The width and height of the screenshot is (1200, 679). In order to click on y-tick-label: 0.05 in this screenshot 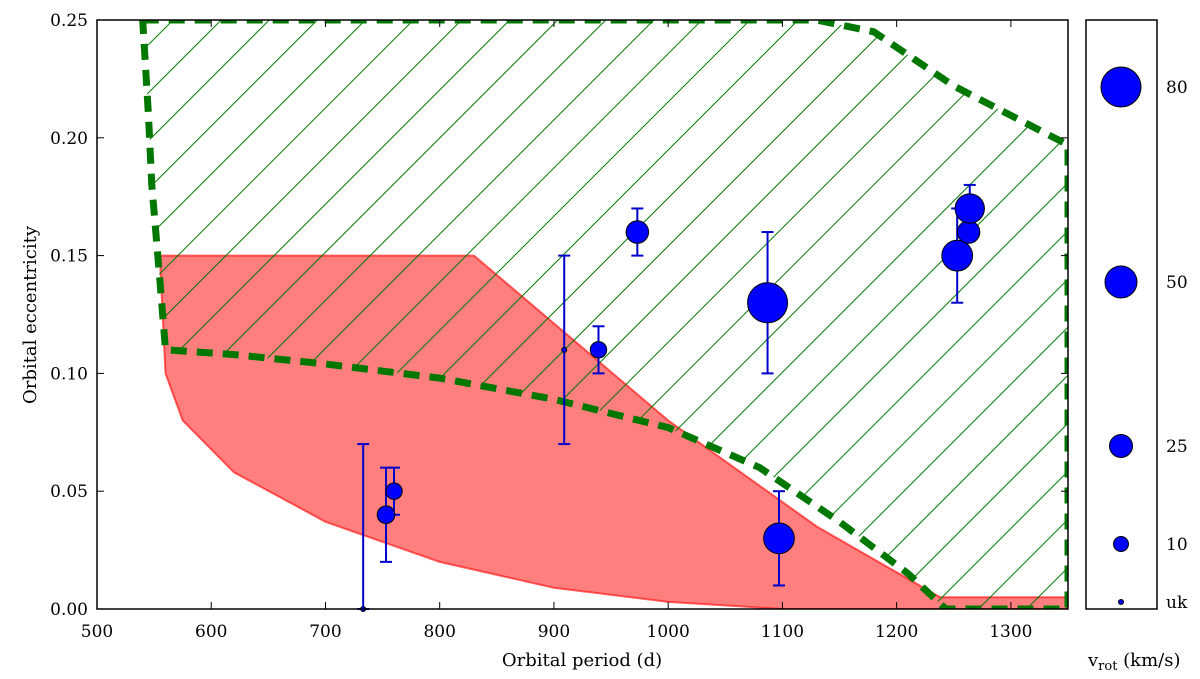, I will do `click(69, 492)`.